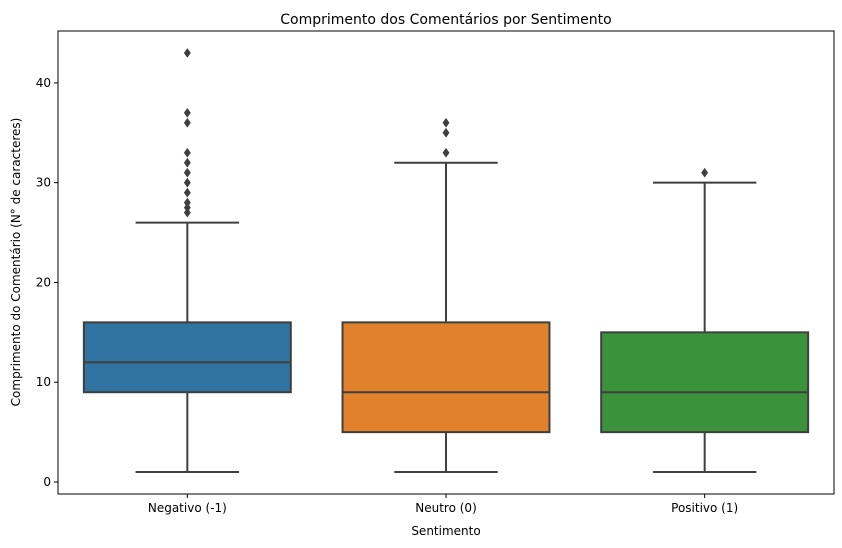 The width and height of the screenshot is (842, 548). What do you see at coordinates (43, 183) in the screenshot?
I see `y-tick-label: 30` at bounding box center [43, 183].